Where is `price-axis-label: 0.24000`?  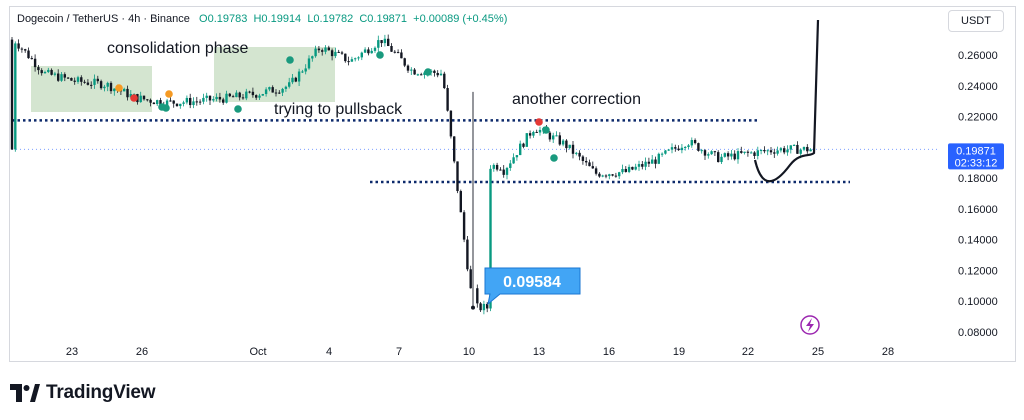
price-axis-label: 0.24000 is located at coordinates (978, 87).